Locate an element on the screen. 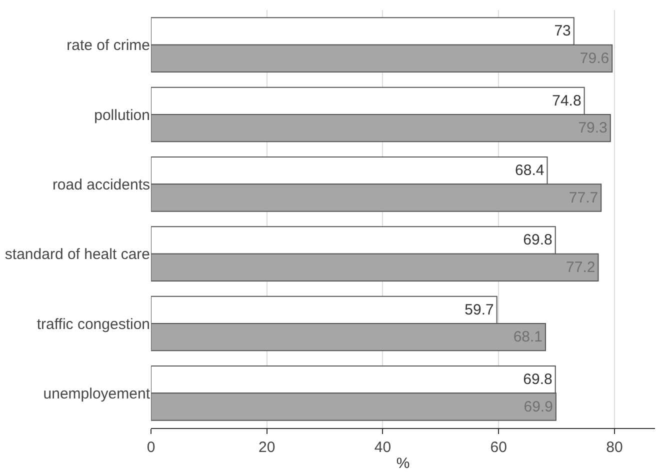 This screenshot has height=474, width=660. y-tick-label: unemployement is located at coordinates (97, 393).